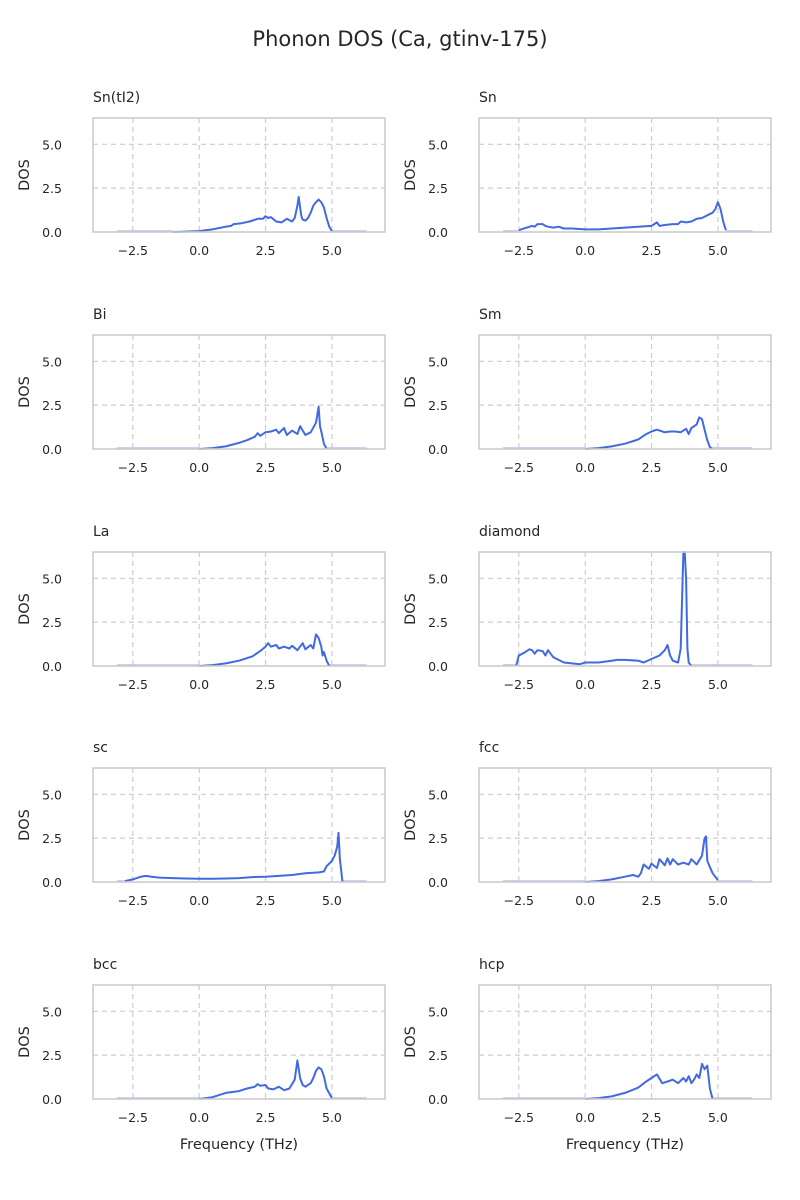 The height and width of the screenshot is (1200, 800). What do you see at coordinates (490, 315) in the screenshot?
I see `subplot-title: Sm` at bounding box center [490, 315].